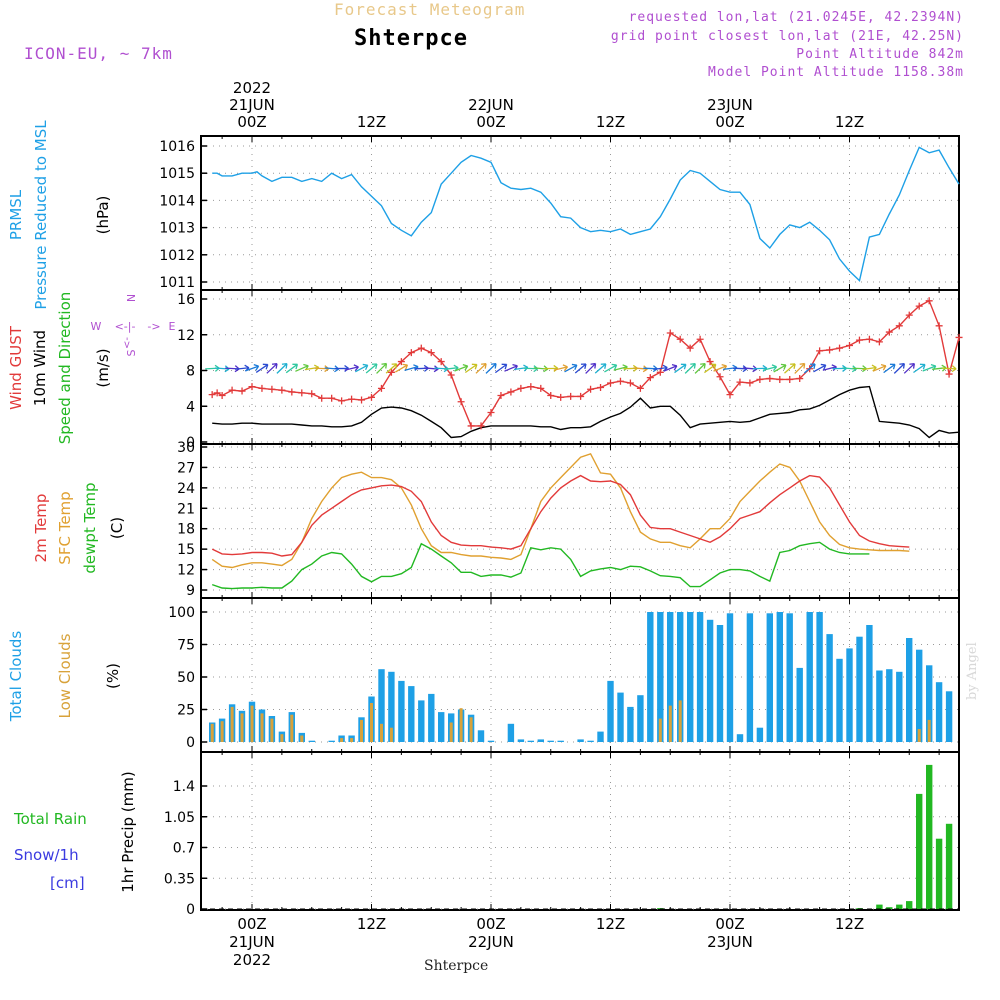 This screenshot has width=1000, height=1000. I want to click on point-altitude: Point Altitude 842m, so click(880, 54).